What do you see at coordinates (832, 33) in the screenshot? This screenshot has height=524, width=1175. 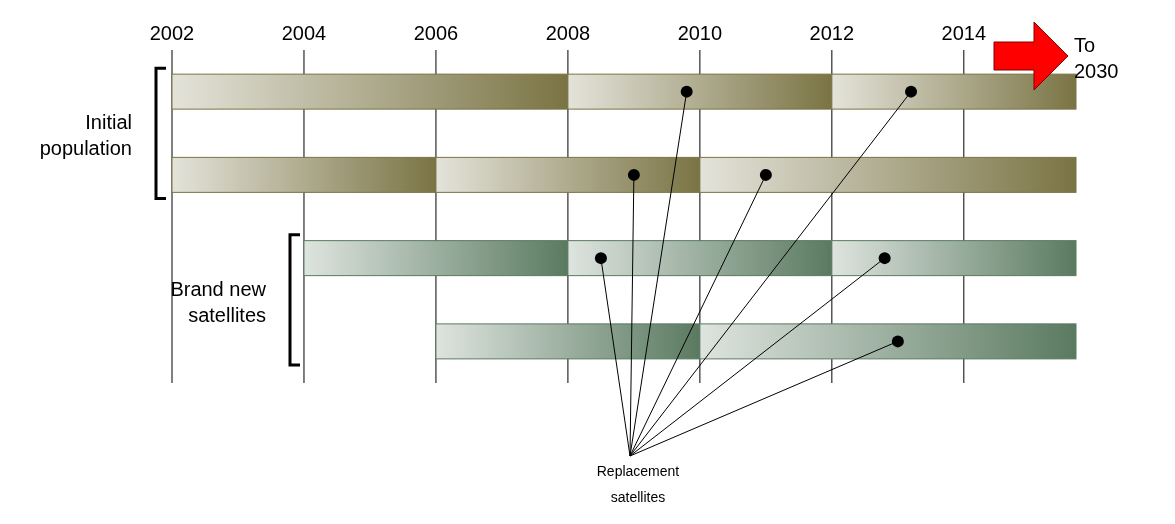 I see `x-tick-label: 2012` at bounding box center [832, 33].